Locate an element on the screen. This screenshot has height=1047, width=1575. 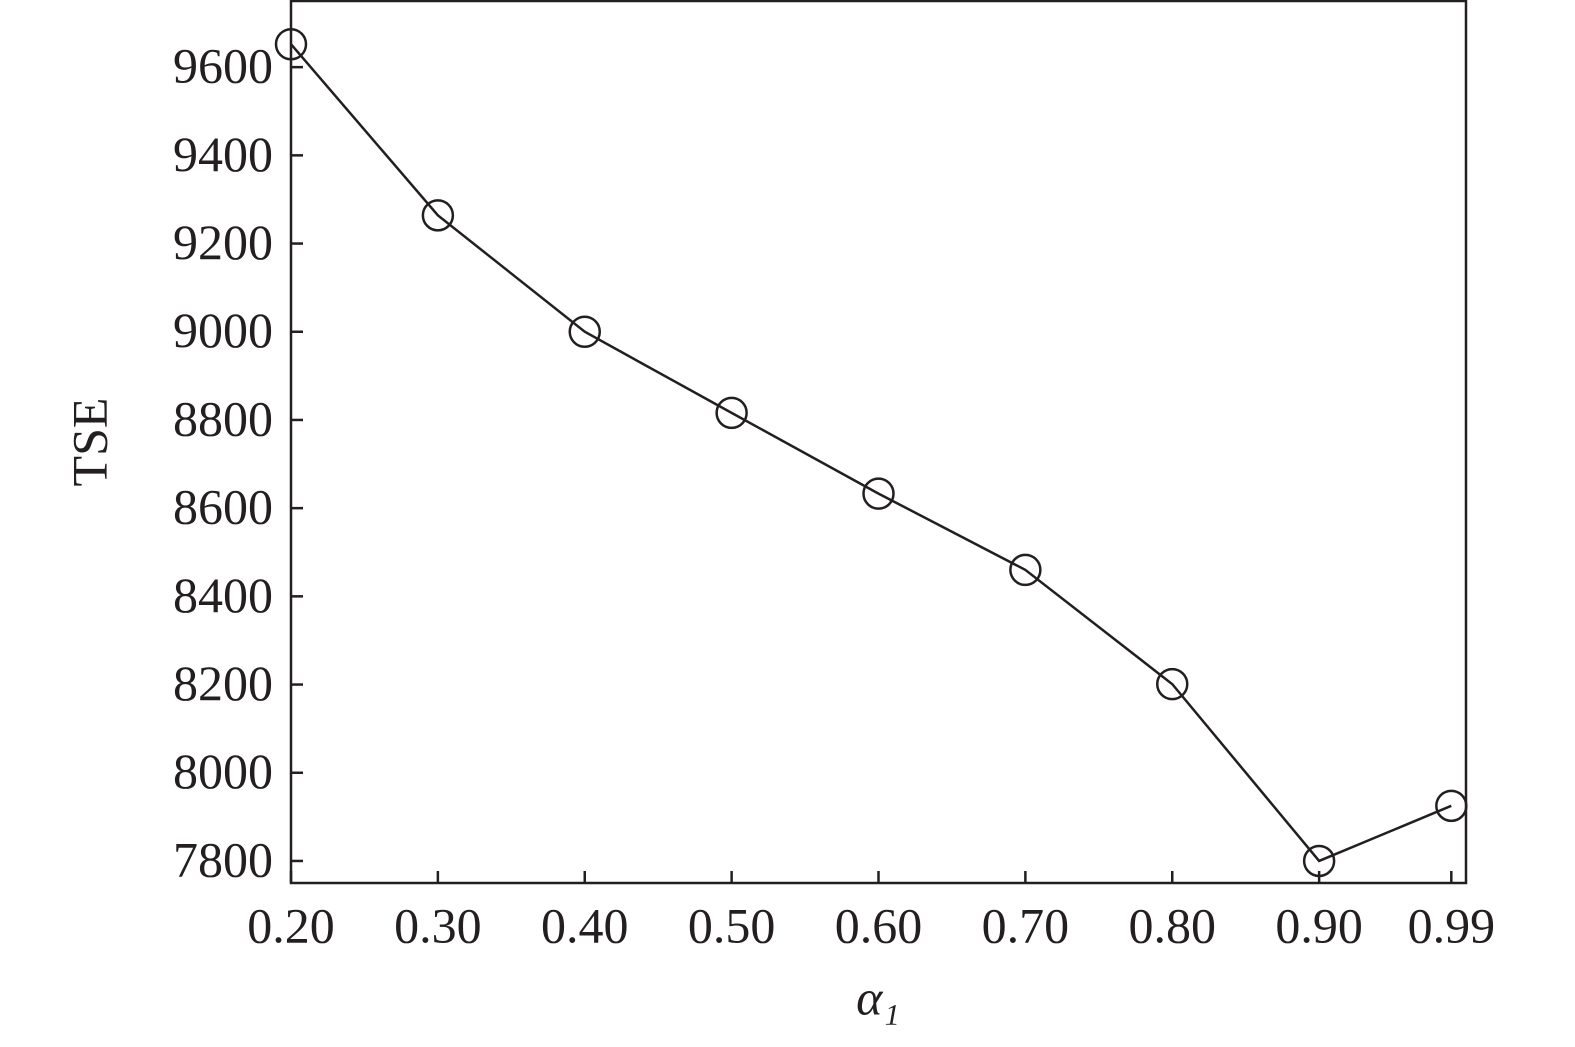
x-tick-label: 0.20 is located at coordinates (291, 925).